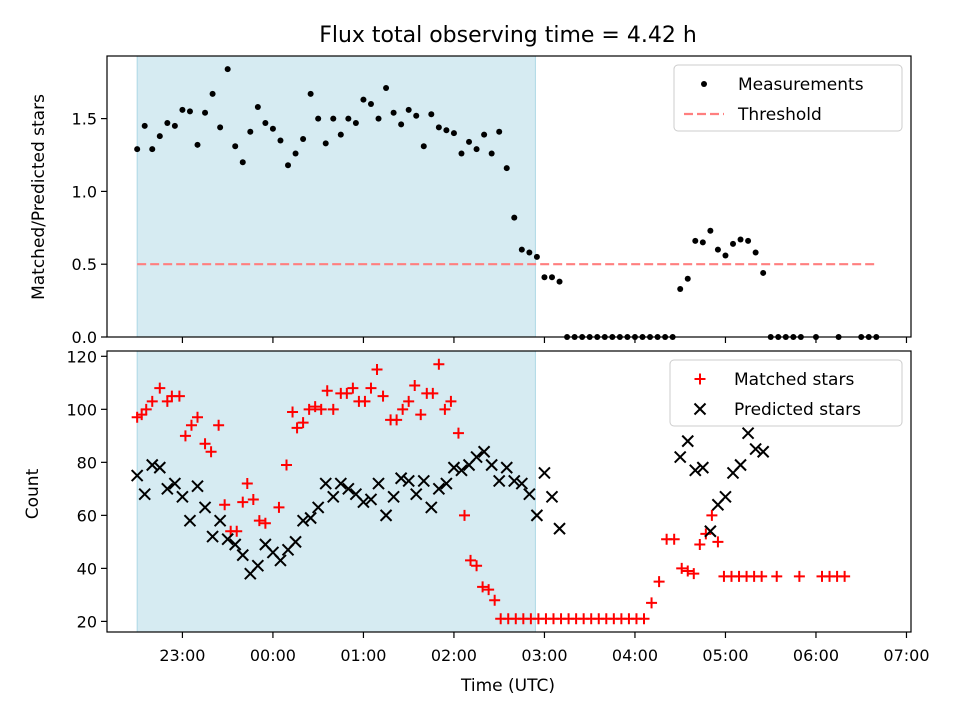  I want to click on legend-dot-marker, so click(704, 84).